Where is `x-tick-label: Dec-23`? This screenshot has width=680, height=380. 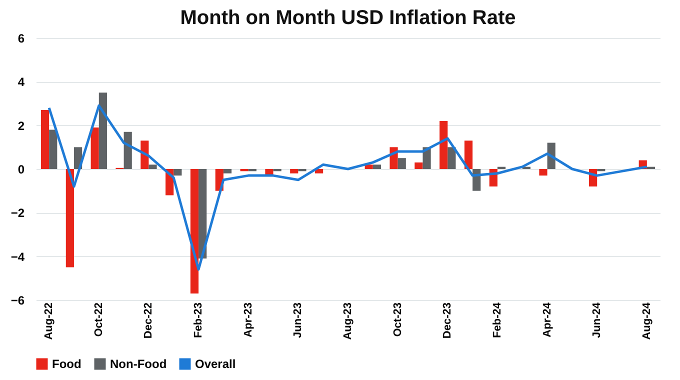 x-tick-label: Dec-23 is located at coordinates (448, 320).